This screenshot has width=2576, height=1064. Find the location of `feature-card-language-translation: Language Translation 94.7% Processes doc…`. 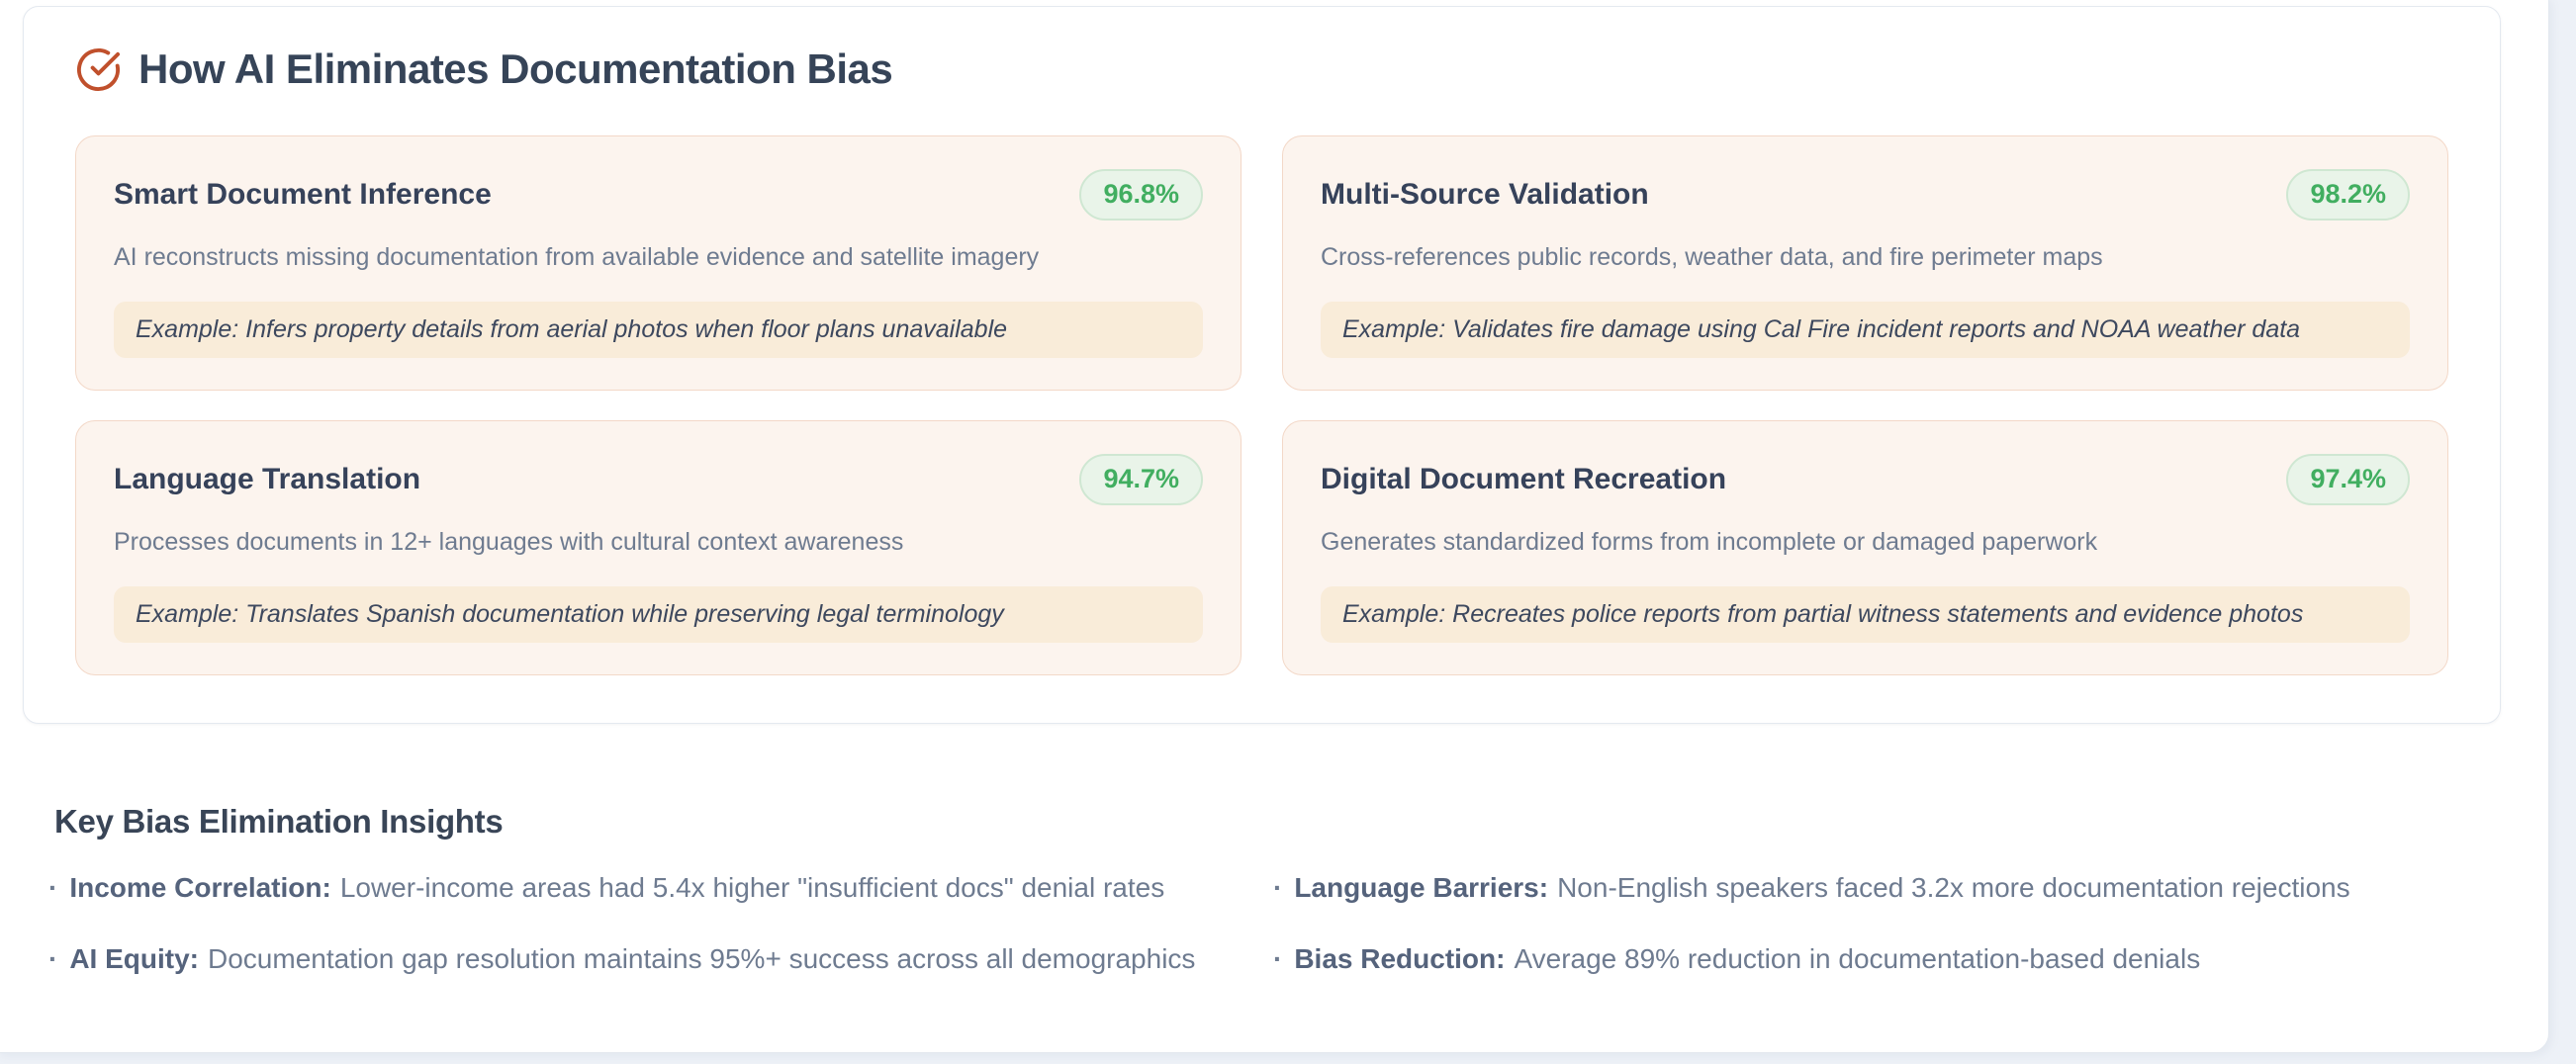

feature-card-language-translation: Language Translation 94.7% Processes doc… is located at coordinates (659, 547).